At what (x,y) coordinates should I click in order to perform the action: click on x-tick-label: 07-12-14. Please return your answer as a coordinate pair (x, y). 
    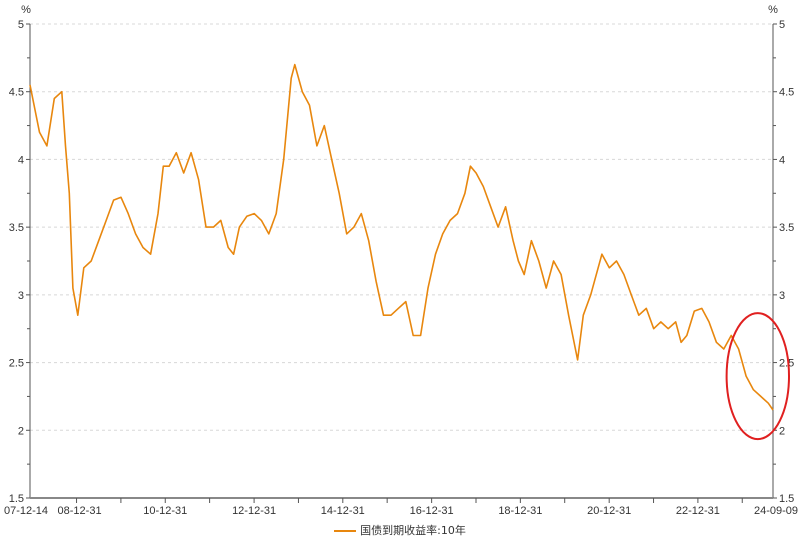
    Looking at the image, I should click on (26, 511).